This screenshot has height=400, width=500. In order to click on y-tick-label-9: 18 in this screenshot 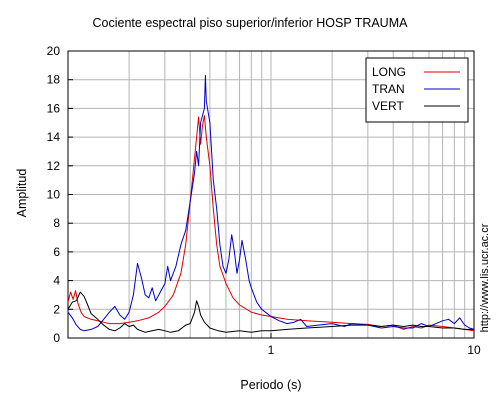, I will do `click(54, 80)`.